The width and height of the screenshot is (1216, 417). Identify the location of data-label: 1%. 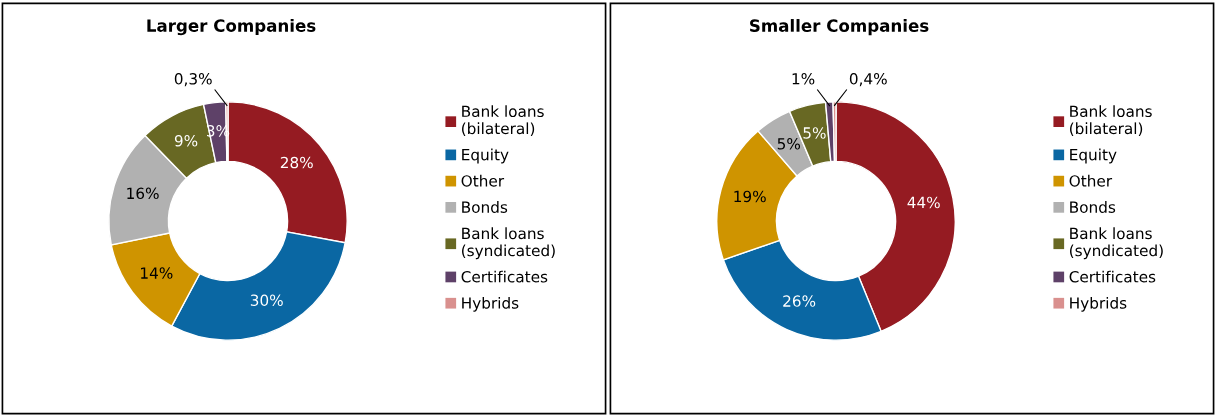
(803, 79).